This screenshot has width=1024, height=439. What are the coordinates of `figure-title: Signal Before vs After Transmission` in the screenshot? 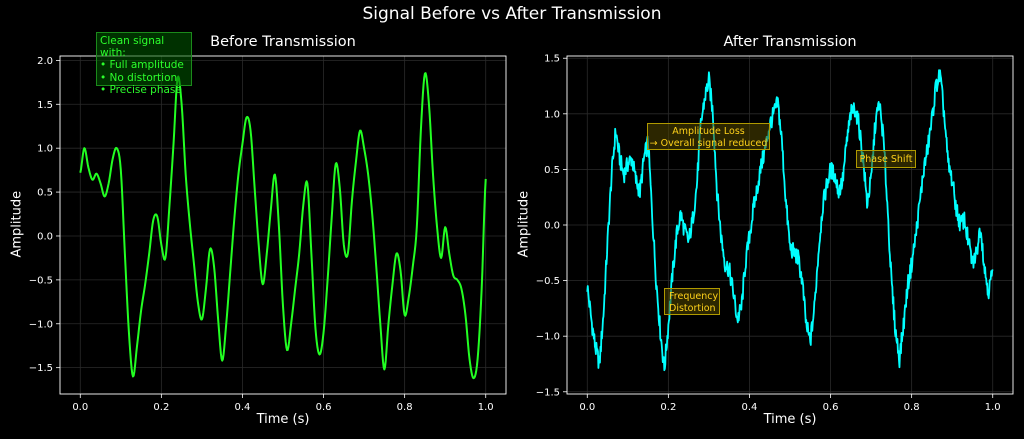 It's located at (512, 14).